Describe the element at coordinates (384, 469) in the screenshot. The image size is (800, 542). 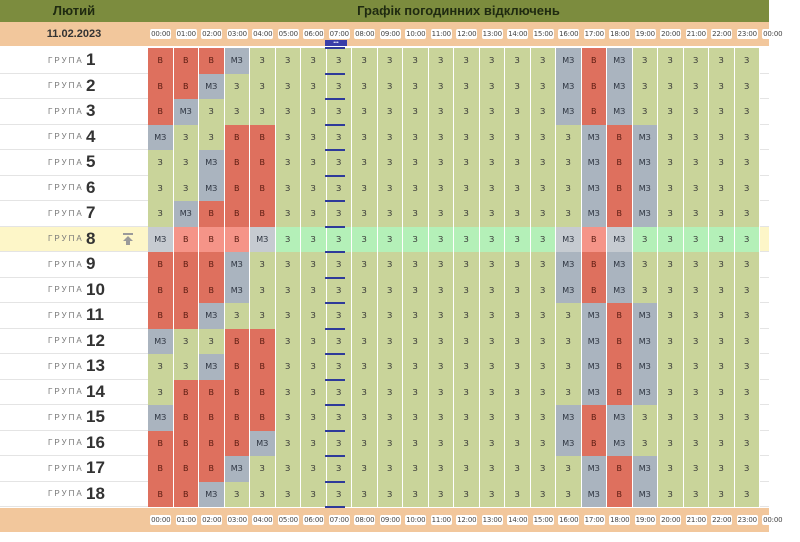
I see `group-row-17: ГРУПА 17 В В В МЗ З З З З З З З З З З З З З МЗ В МЗ З З З З` at that location.